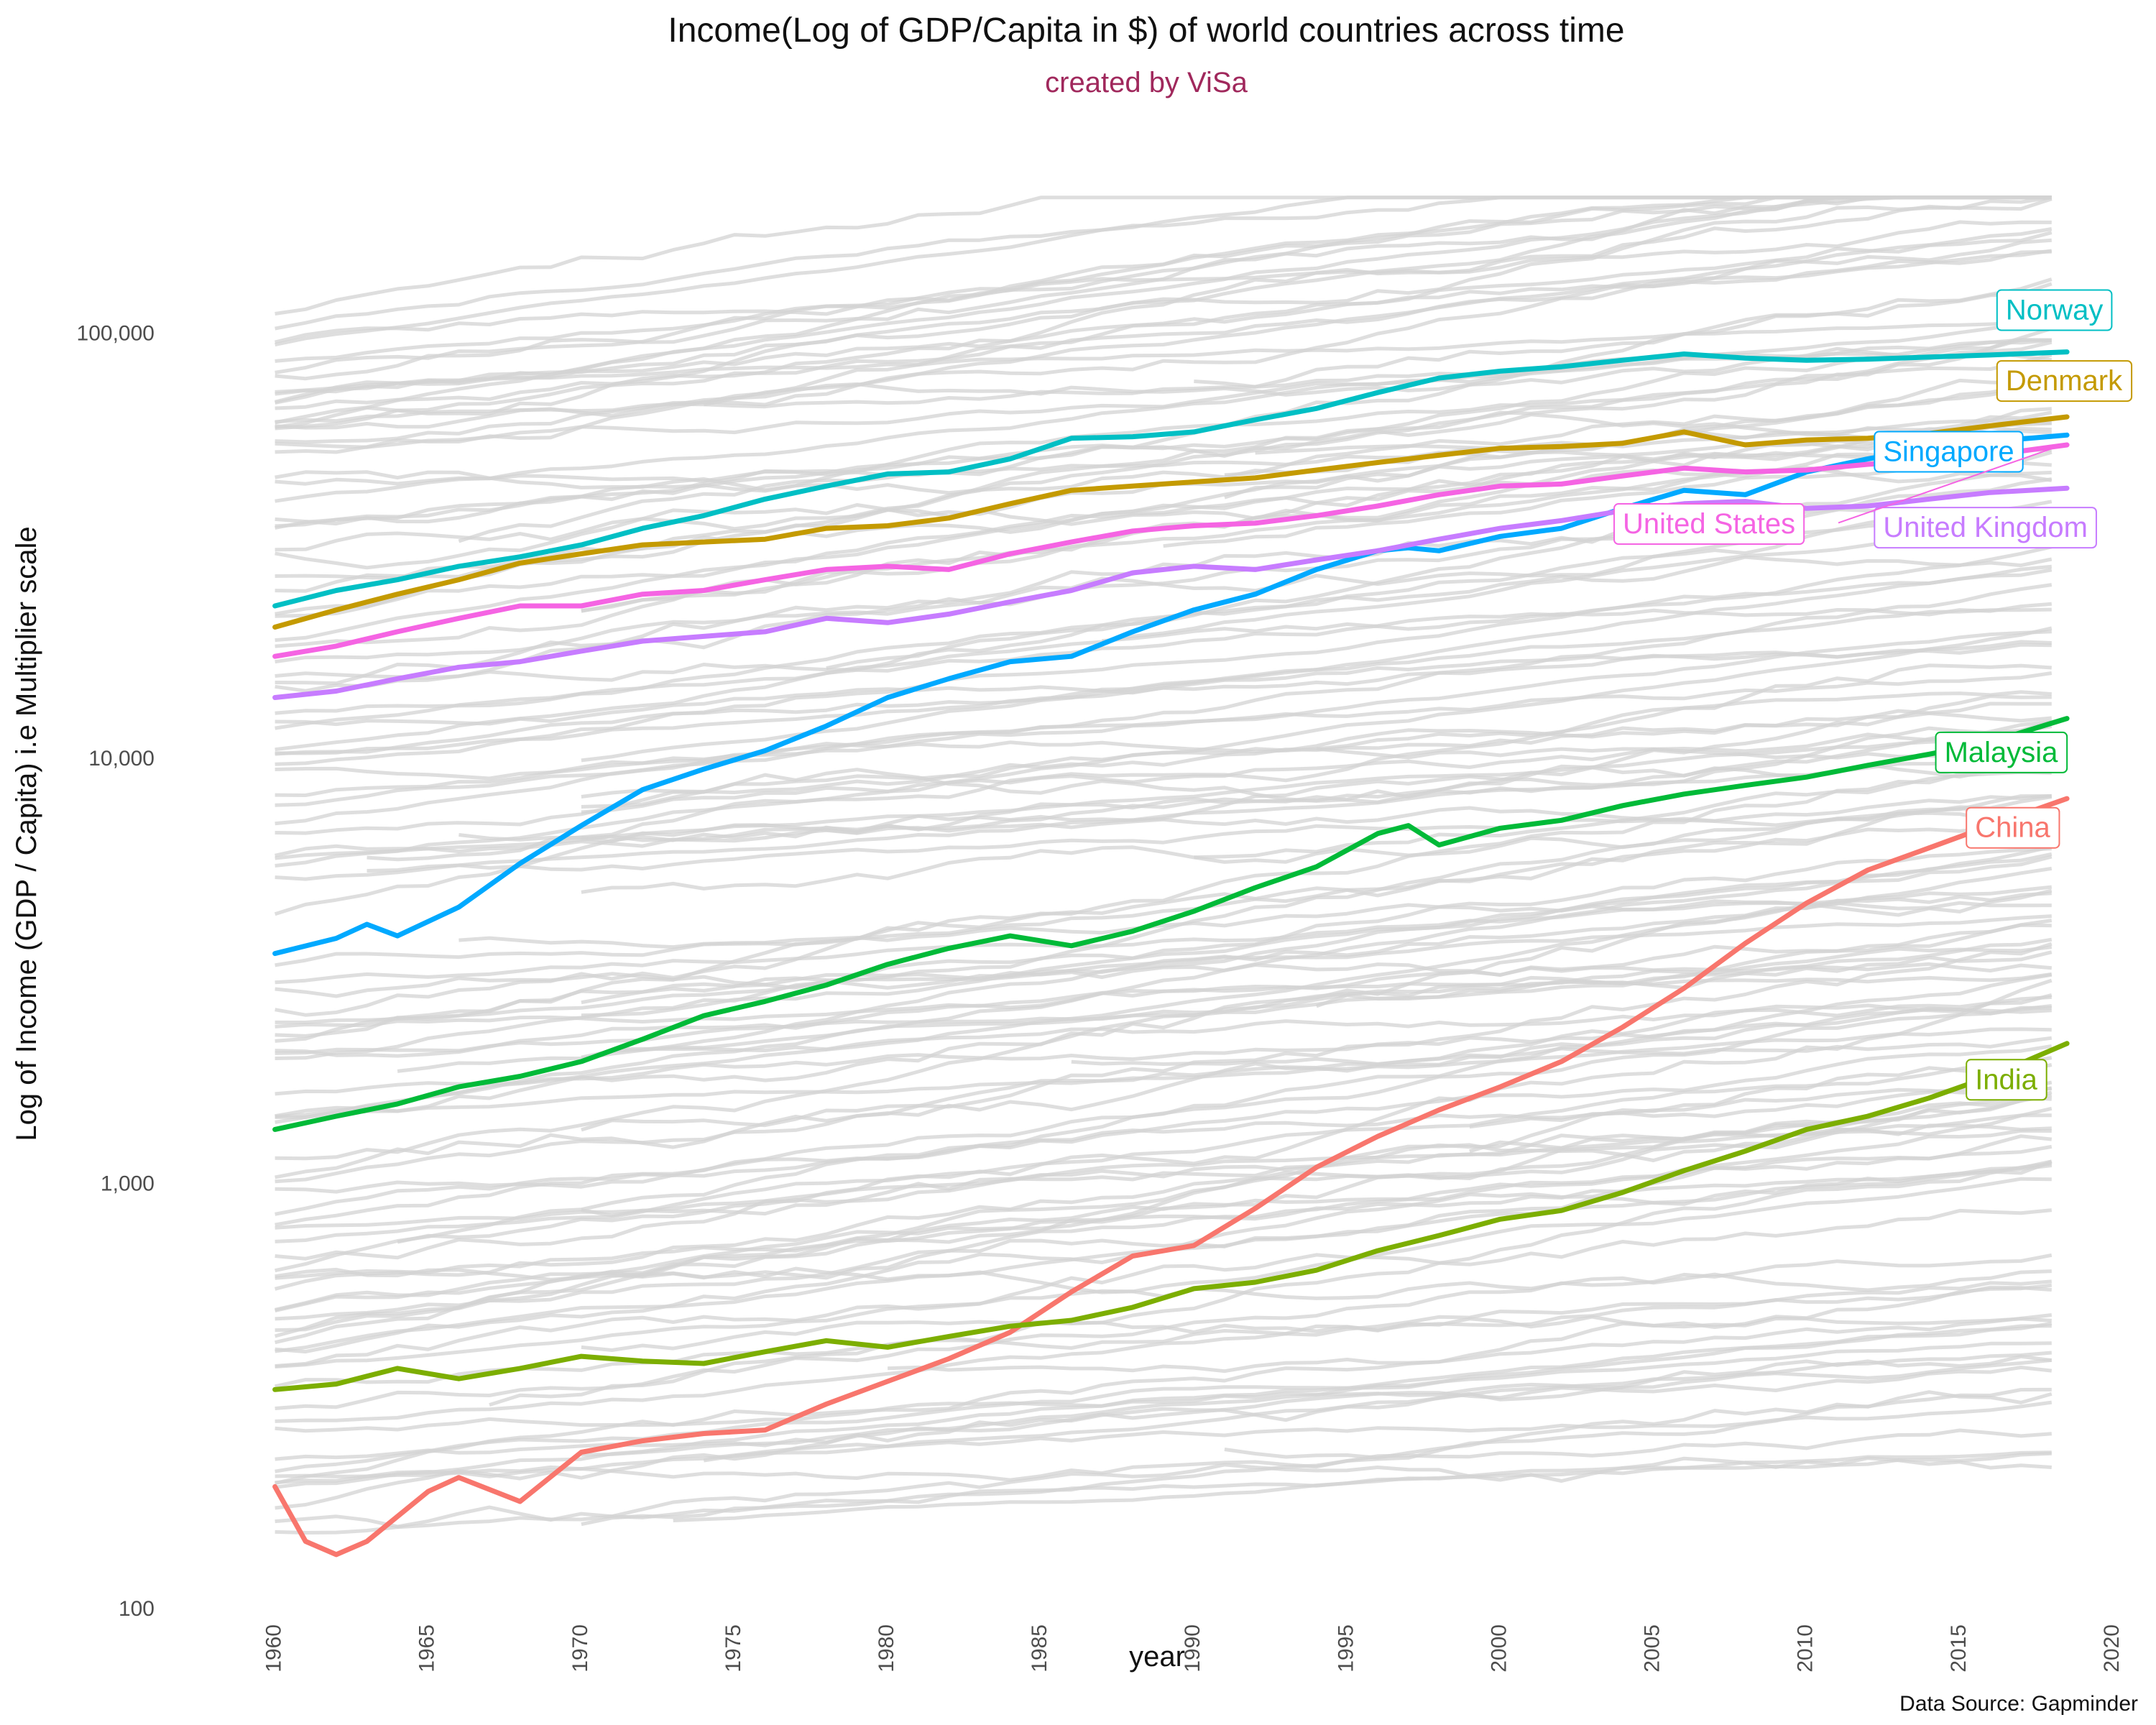 The height and width of the screenshot is (1725, 2156). I want to click on label-denmark: Denmark, so click(2064, 381).